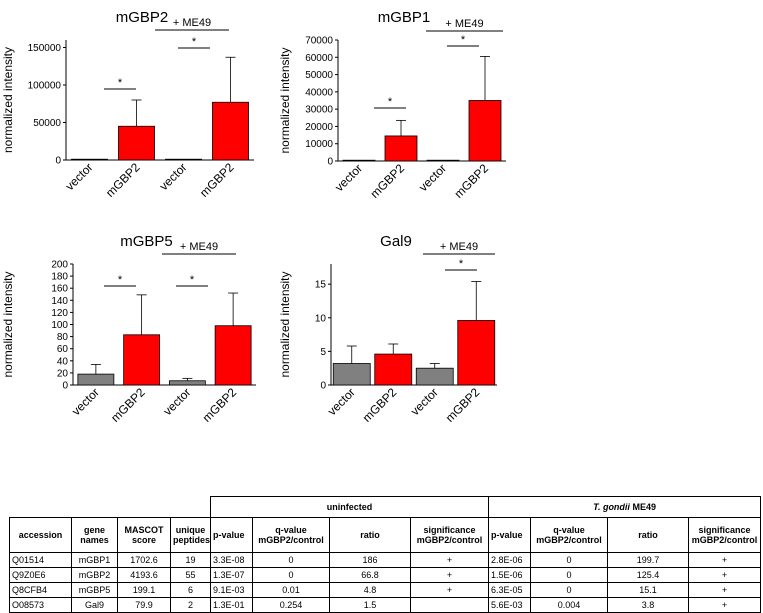 Image resolution: width=763 pixels, height=613 pixels. What do you see at coordinates (40, 535) in the screenshot?
I see `col-header: accession` at bounding box center [40, 535].